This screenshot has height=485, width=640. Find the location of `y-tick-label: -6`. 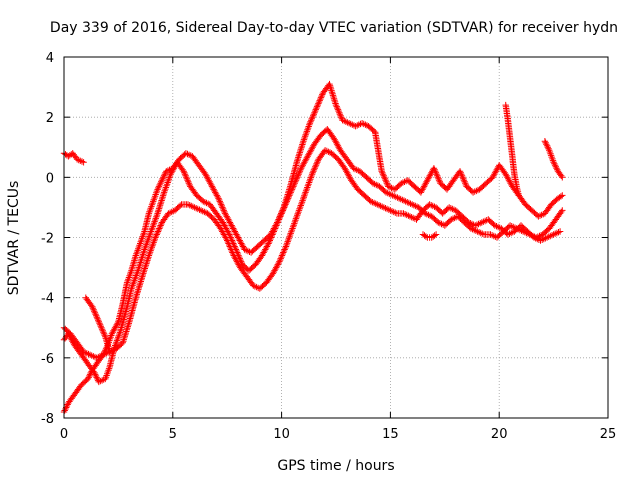

y-tick-label: -6 is located at coordinates (47, 359).